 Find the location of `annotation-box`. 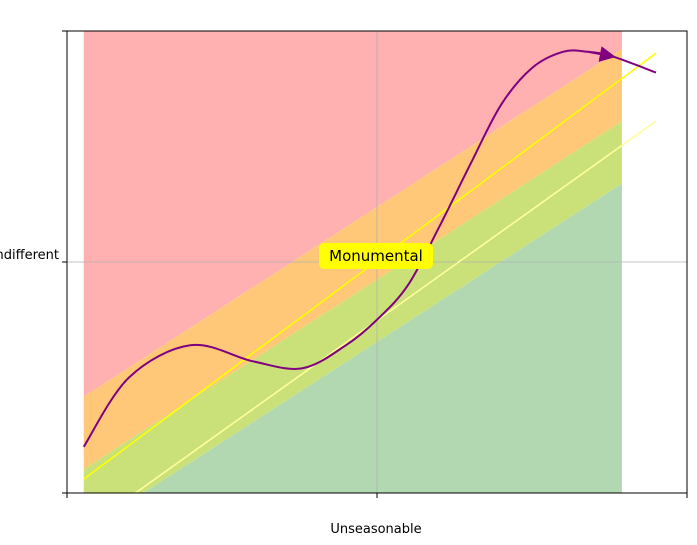

annotation-box is located at coordinates (376, 256).